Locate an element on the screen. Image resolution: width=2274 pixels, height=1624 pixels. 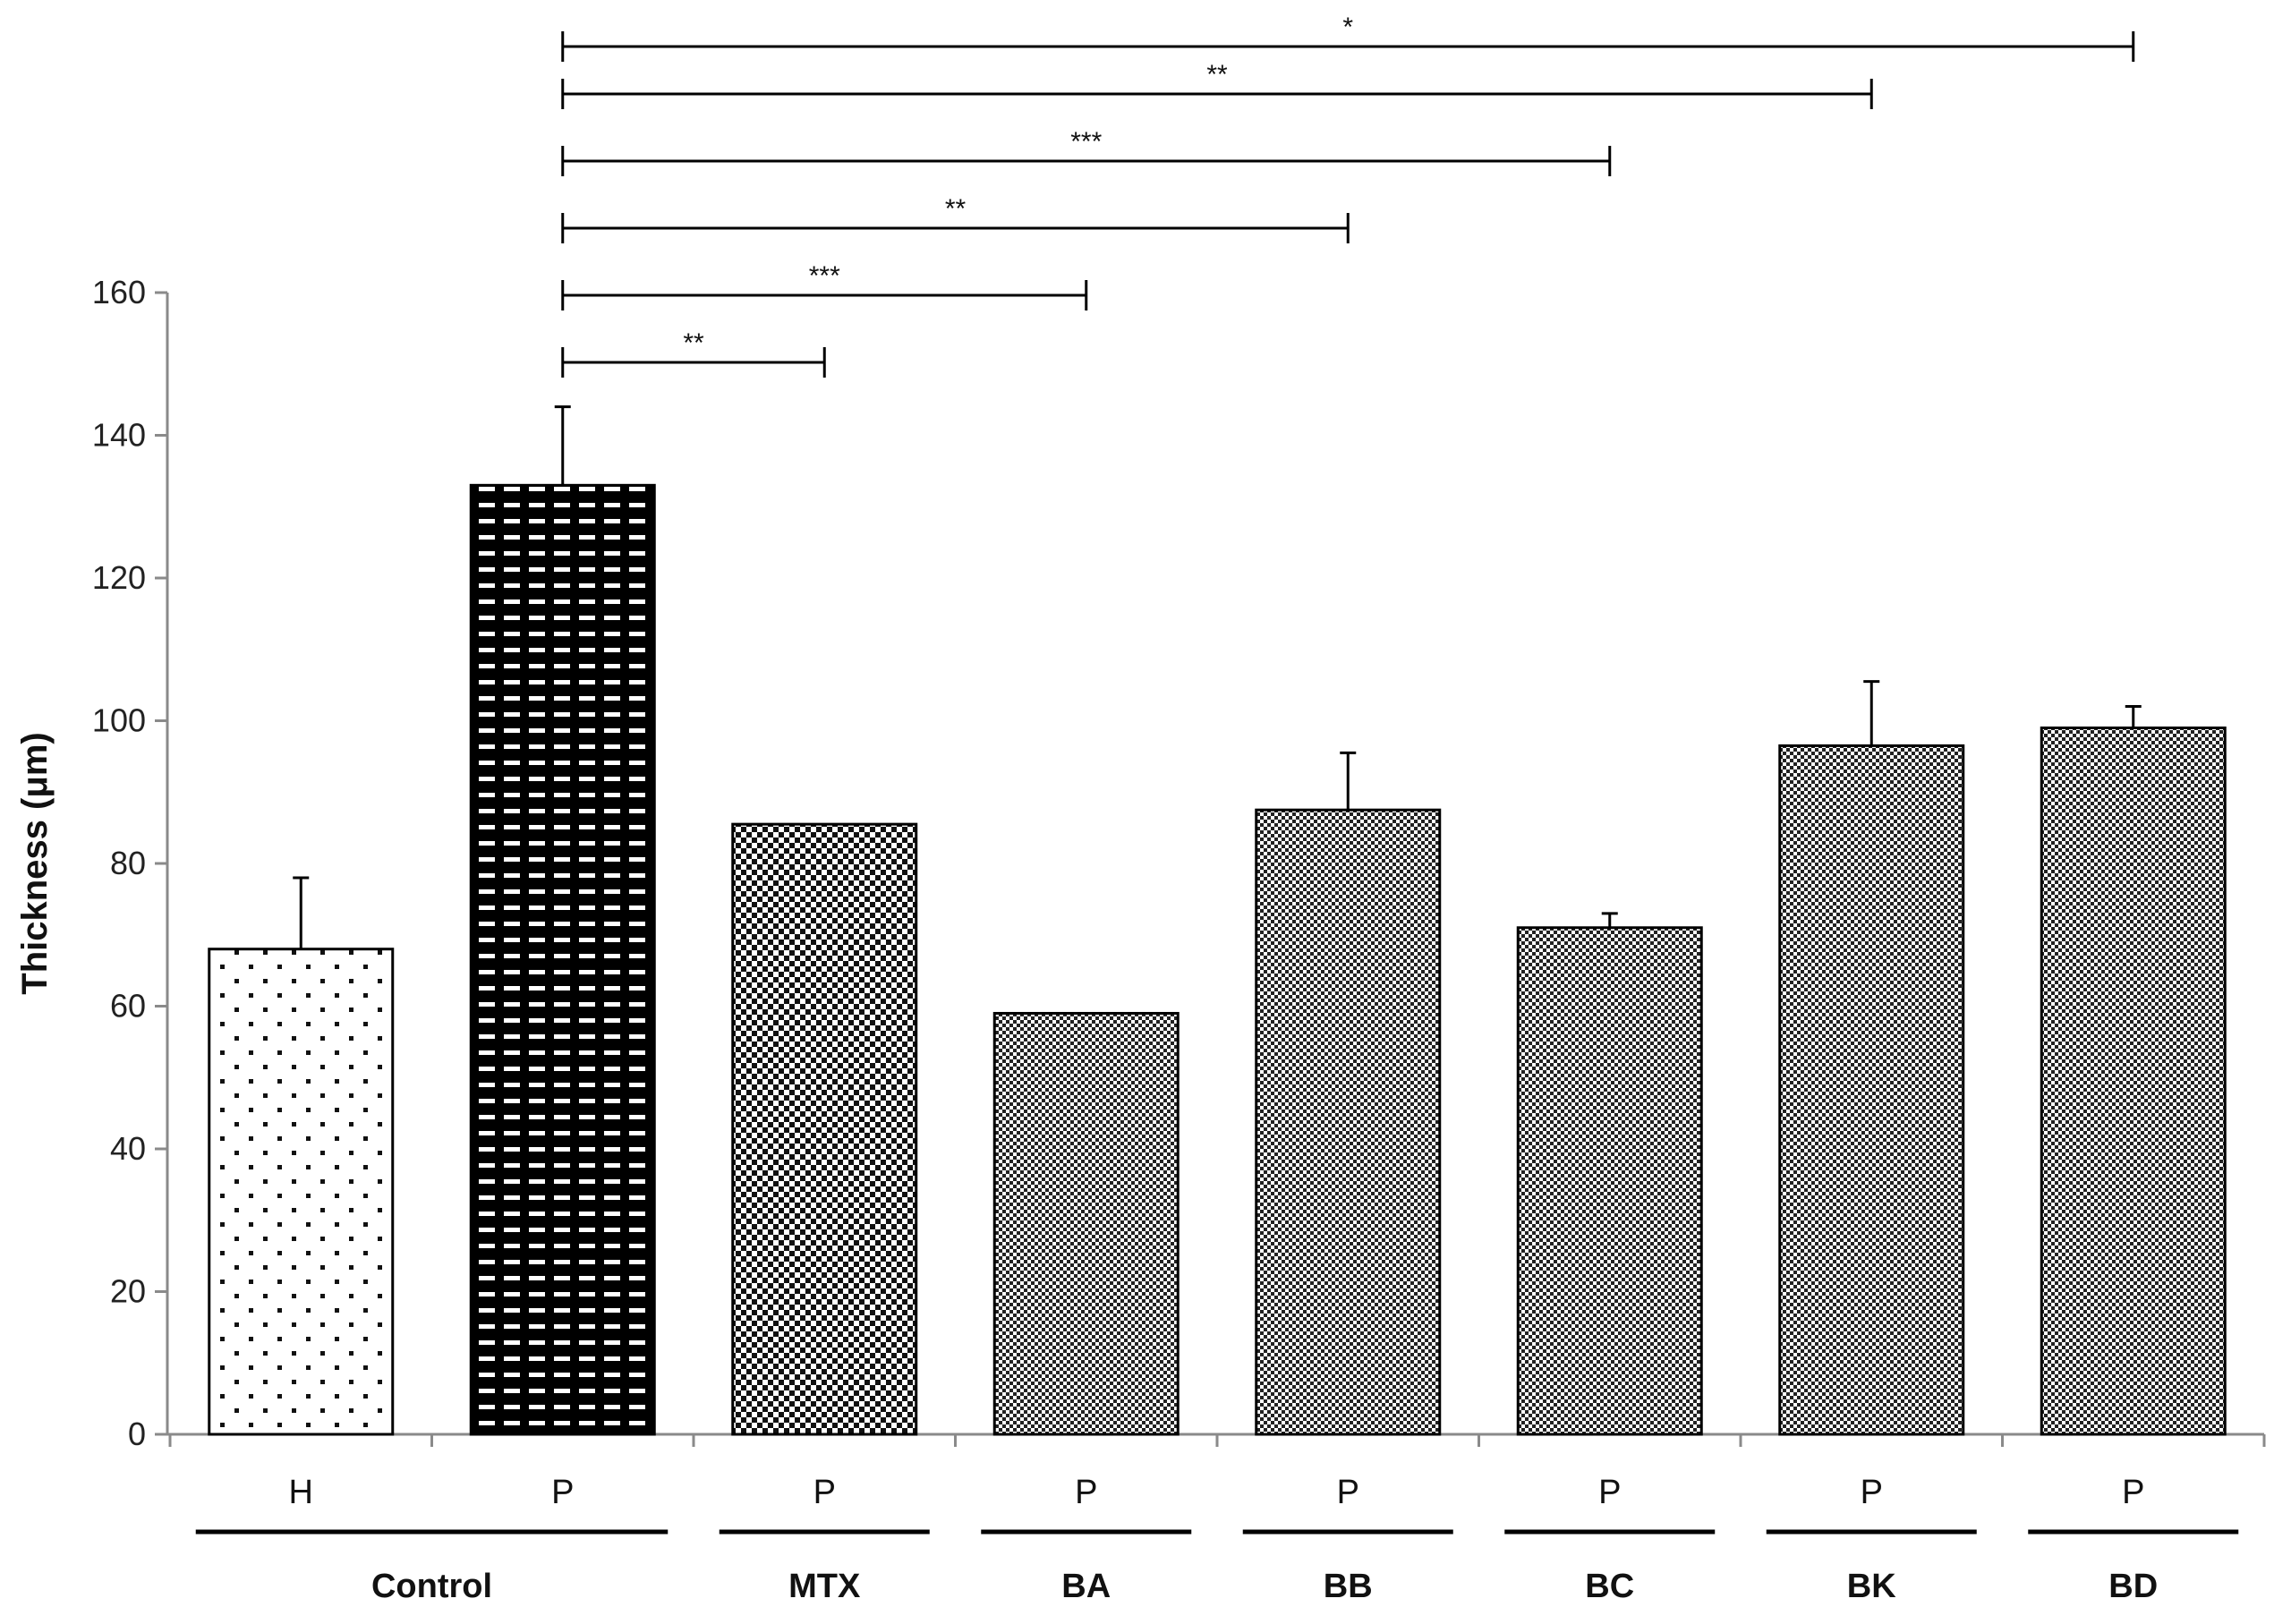
group-label: MTX is located at coordinates (824, 1586).